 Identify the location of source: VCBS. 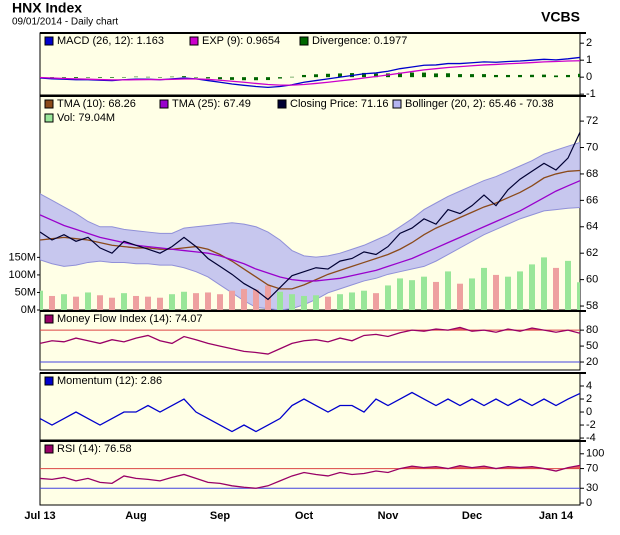
(560, 17).